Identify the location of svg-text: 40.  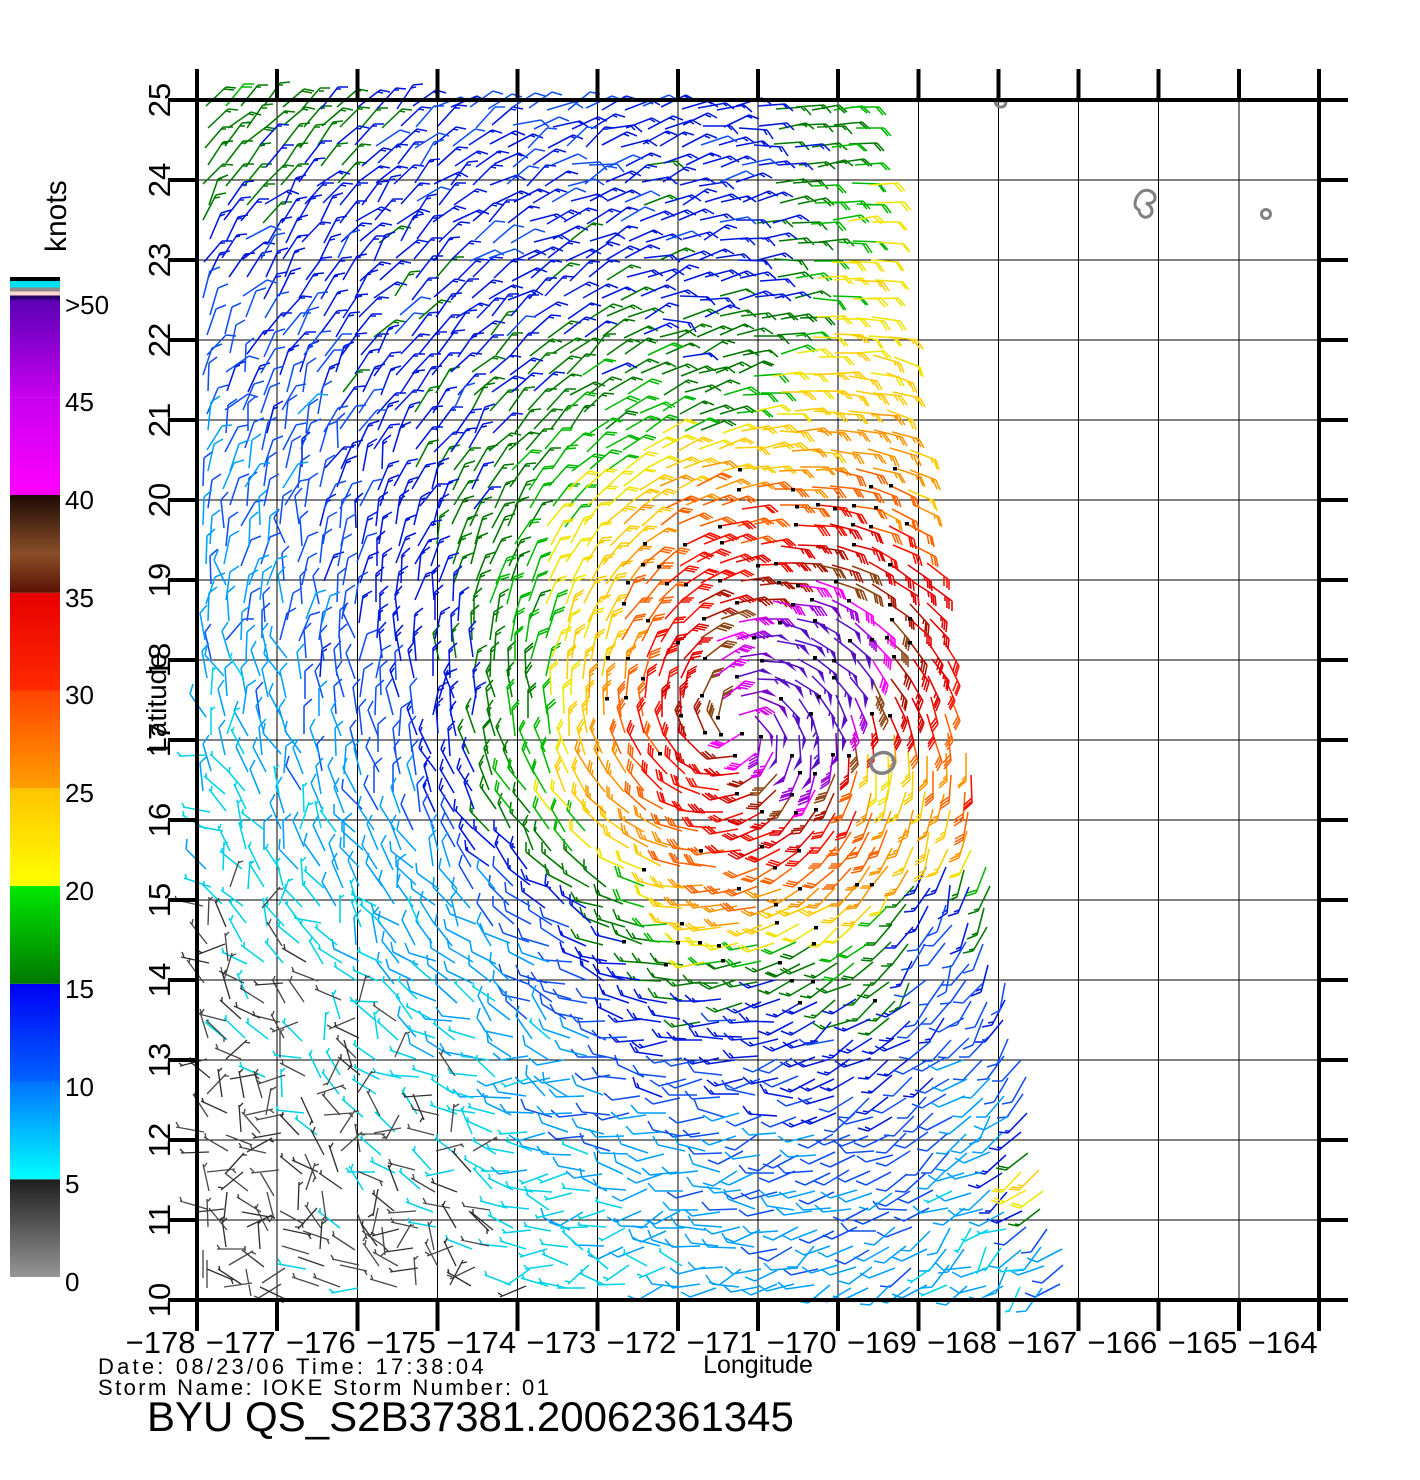
(79, 500).